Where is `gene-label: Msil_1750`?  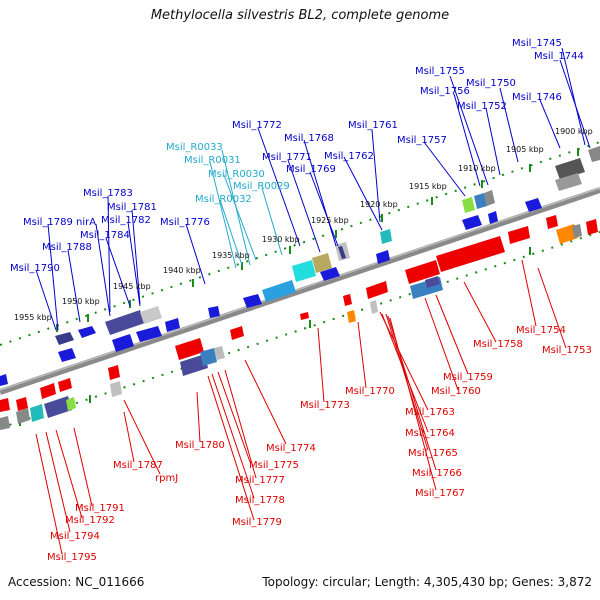 gene-label: Msil_1750 is located at coordinates (491, 83).